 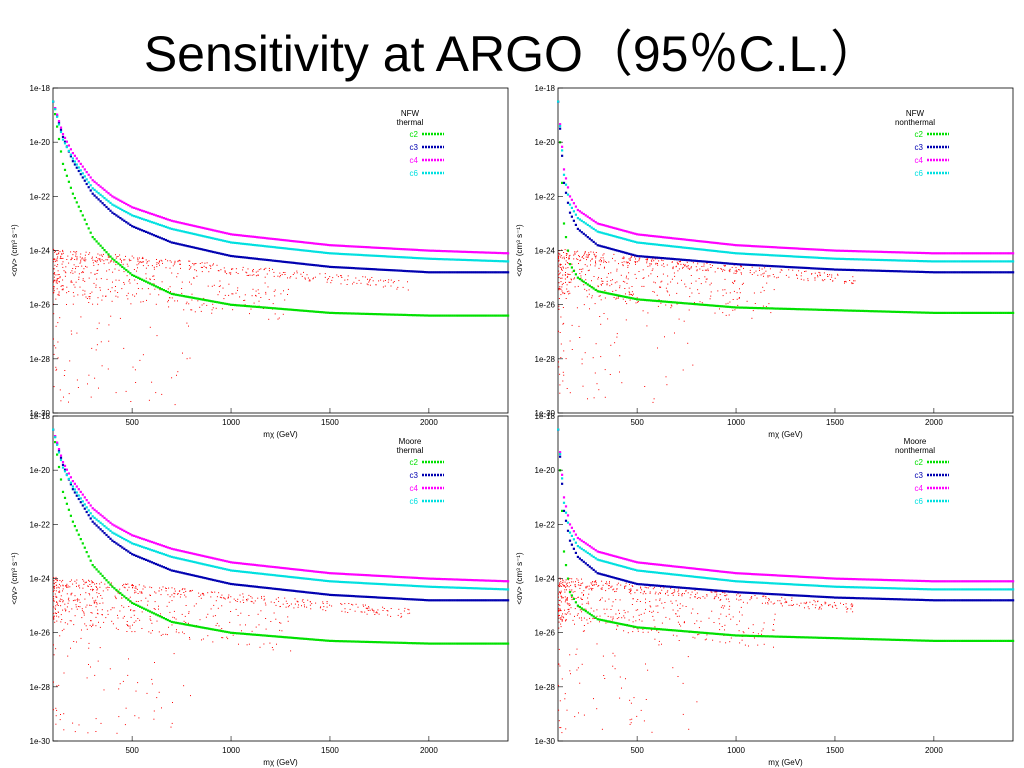 What do you see at coordinates (40, 633) in the screenshot?
I see `y-tick-label: 1e-26` at bounding box center [40, 633].